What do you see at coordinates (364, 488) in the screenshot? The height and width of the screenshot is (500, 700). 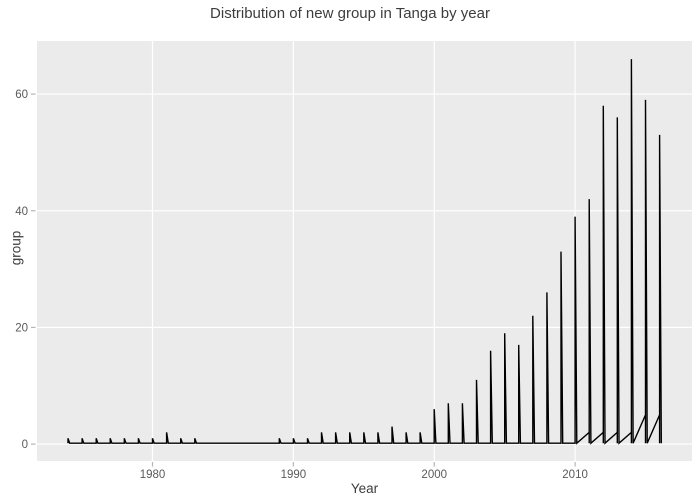 I see `x-axis-title: Year` at bounding box center [364, 488].